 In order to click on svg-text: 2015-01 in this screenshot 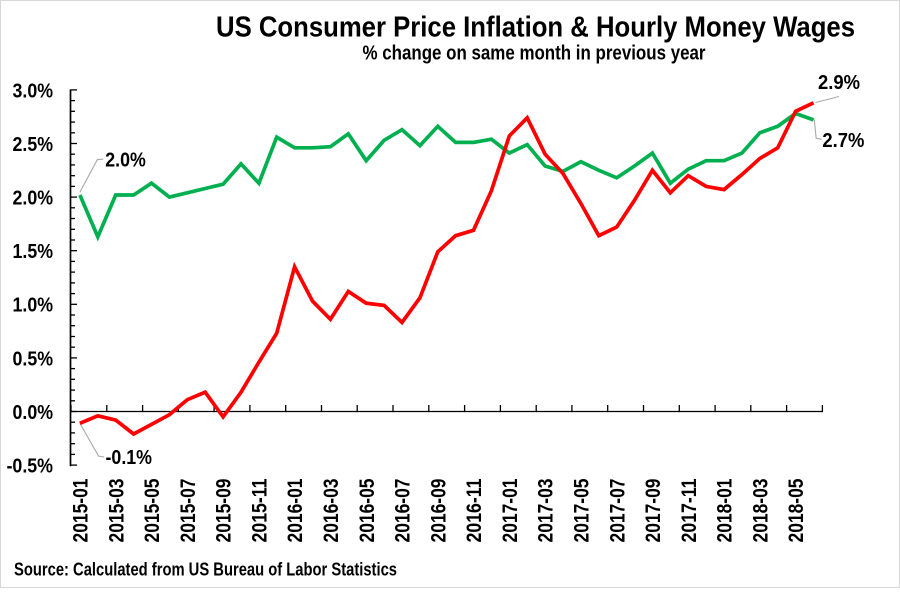, I will do `click(81, 510)`.